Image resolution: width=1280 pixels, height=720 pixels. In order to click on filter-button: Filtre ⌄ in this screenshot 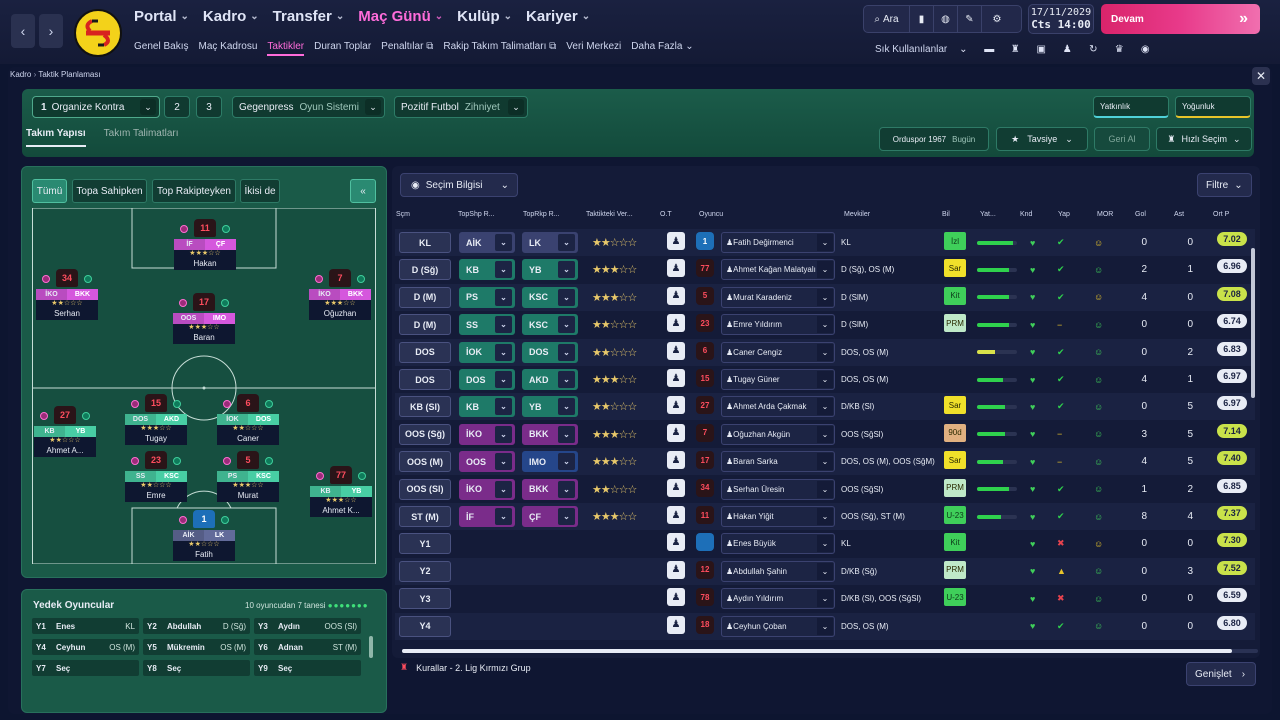, I will do `click(1224, 185)`.